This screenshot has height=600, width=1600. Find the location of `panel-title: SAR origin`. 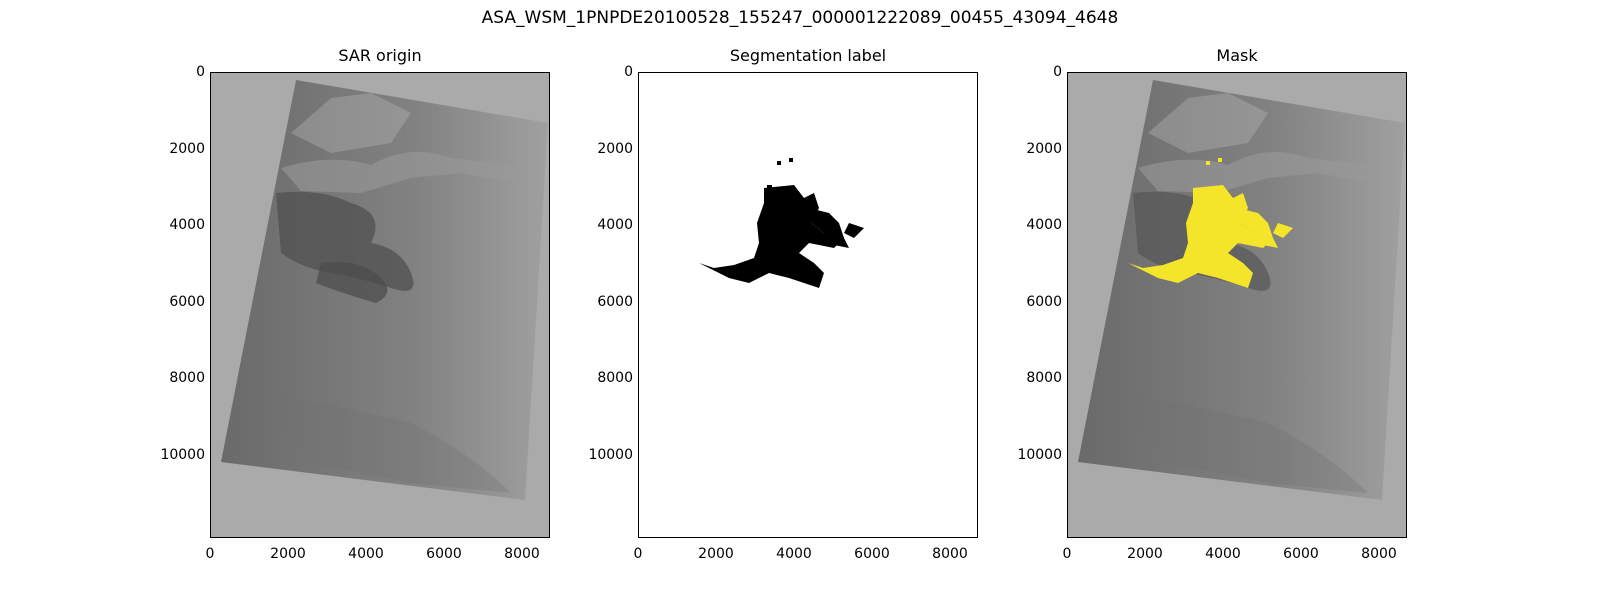

panel-title: SAR origin is located at coordinates (380, 55).